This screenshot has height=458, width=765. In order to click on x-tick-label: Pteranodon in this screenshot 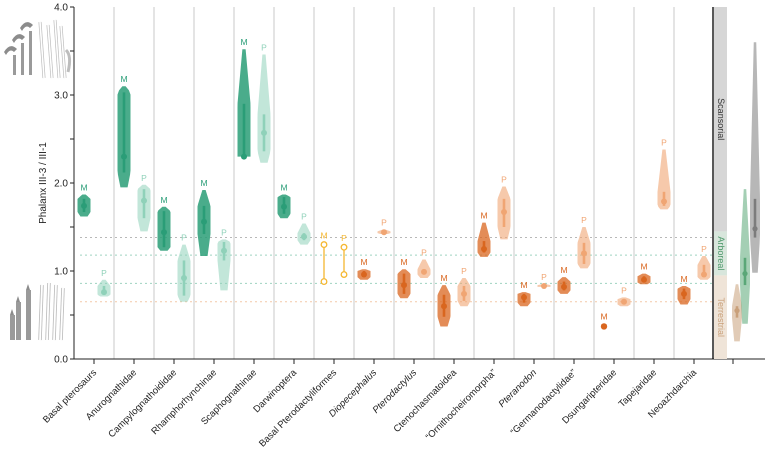, I will do `click(518, 388)`.